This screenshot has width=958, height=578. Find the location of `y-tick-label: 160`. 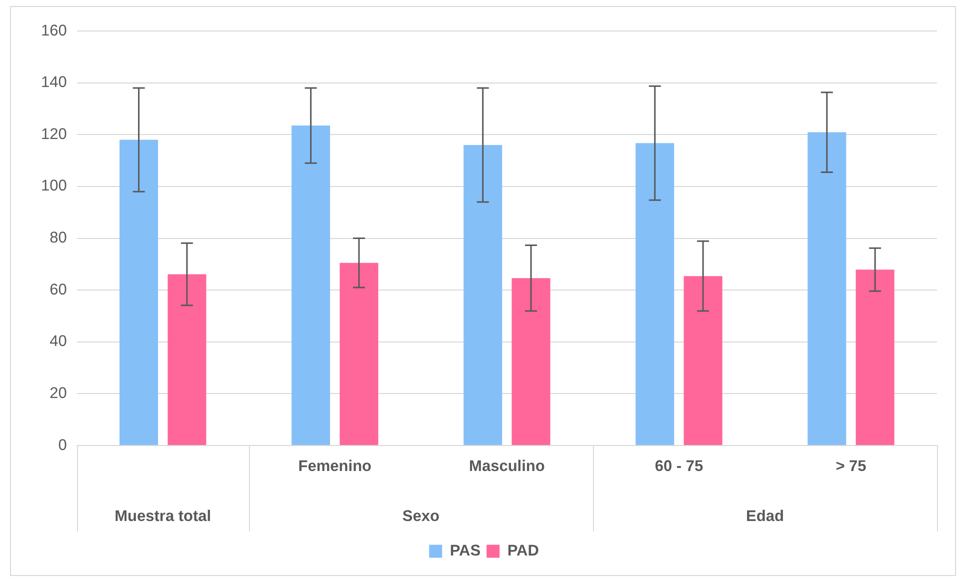

y-tick-label: 160 is located at coordinates (54, 31).